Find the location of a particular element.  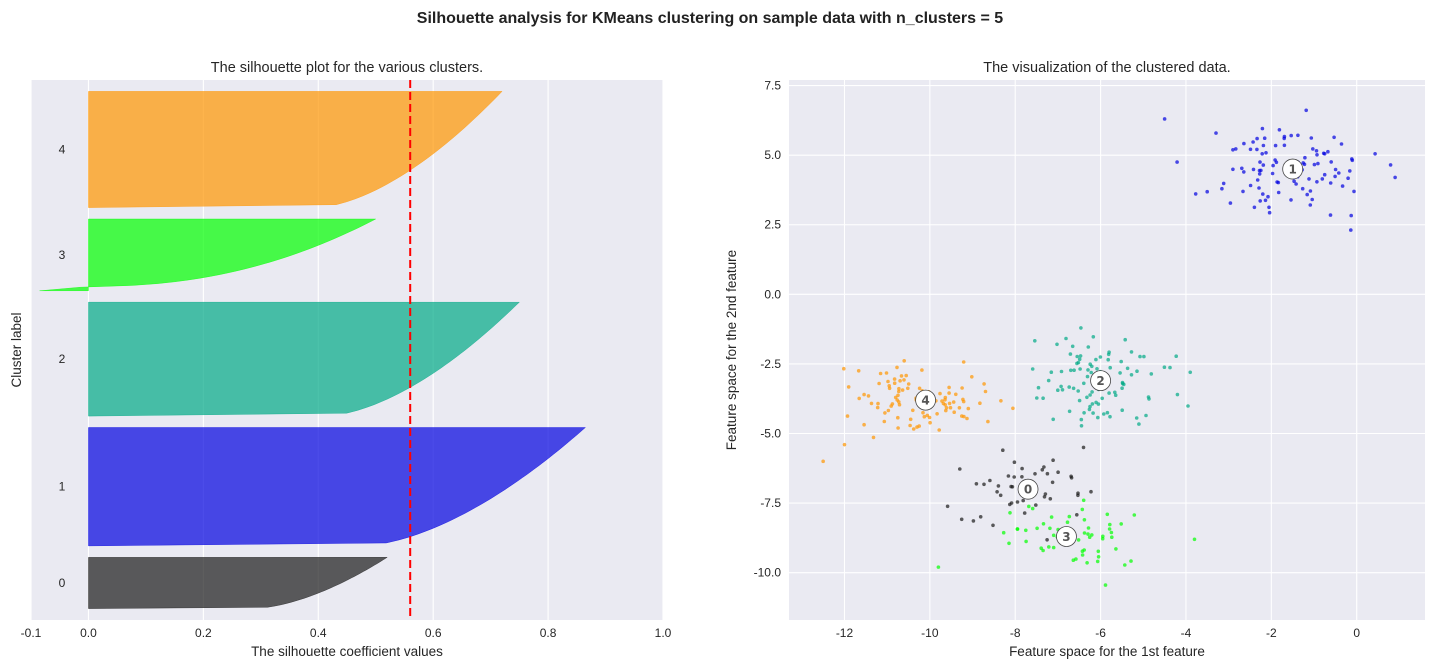

scatter-x-label: Feature space for the 1st feature is located at coordinates (1107, 651).